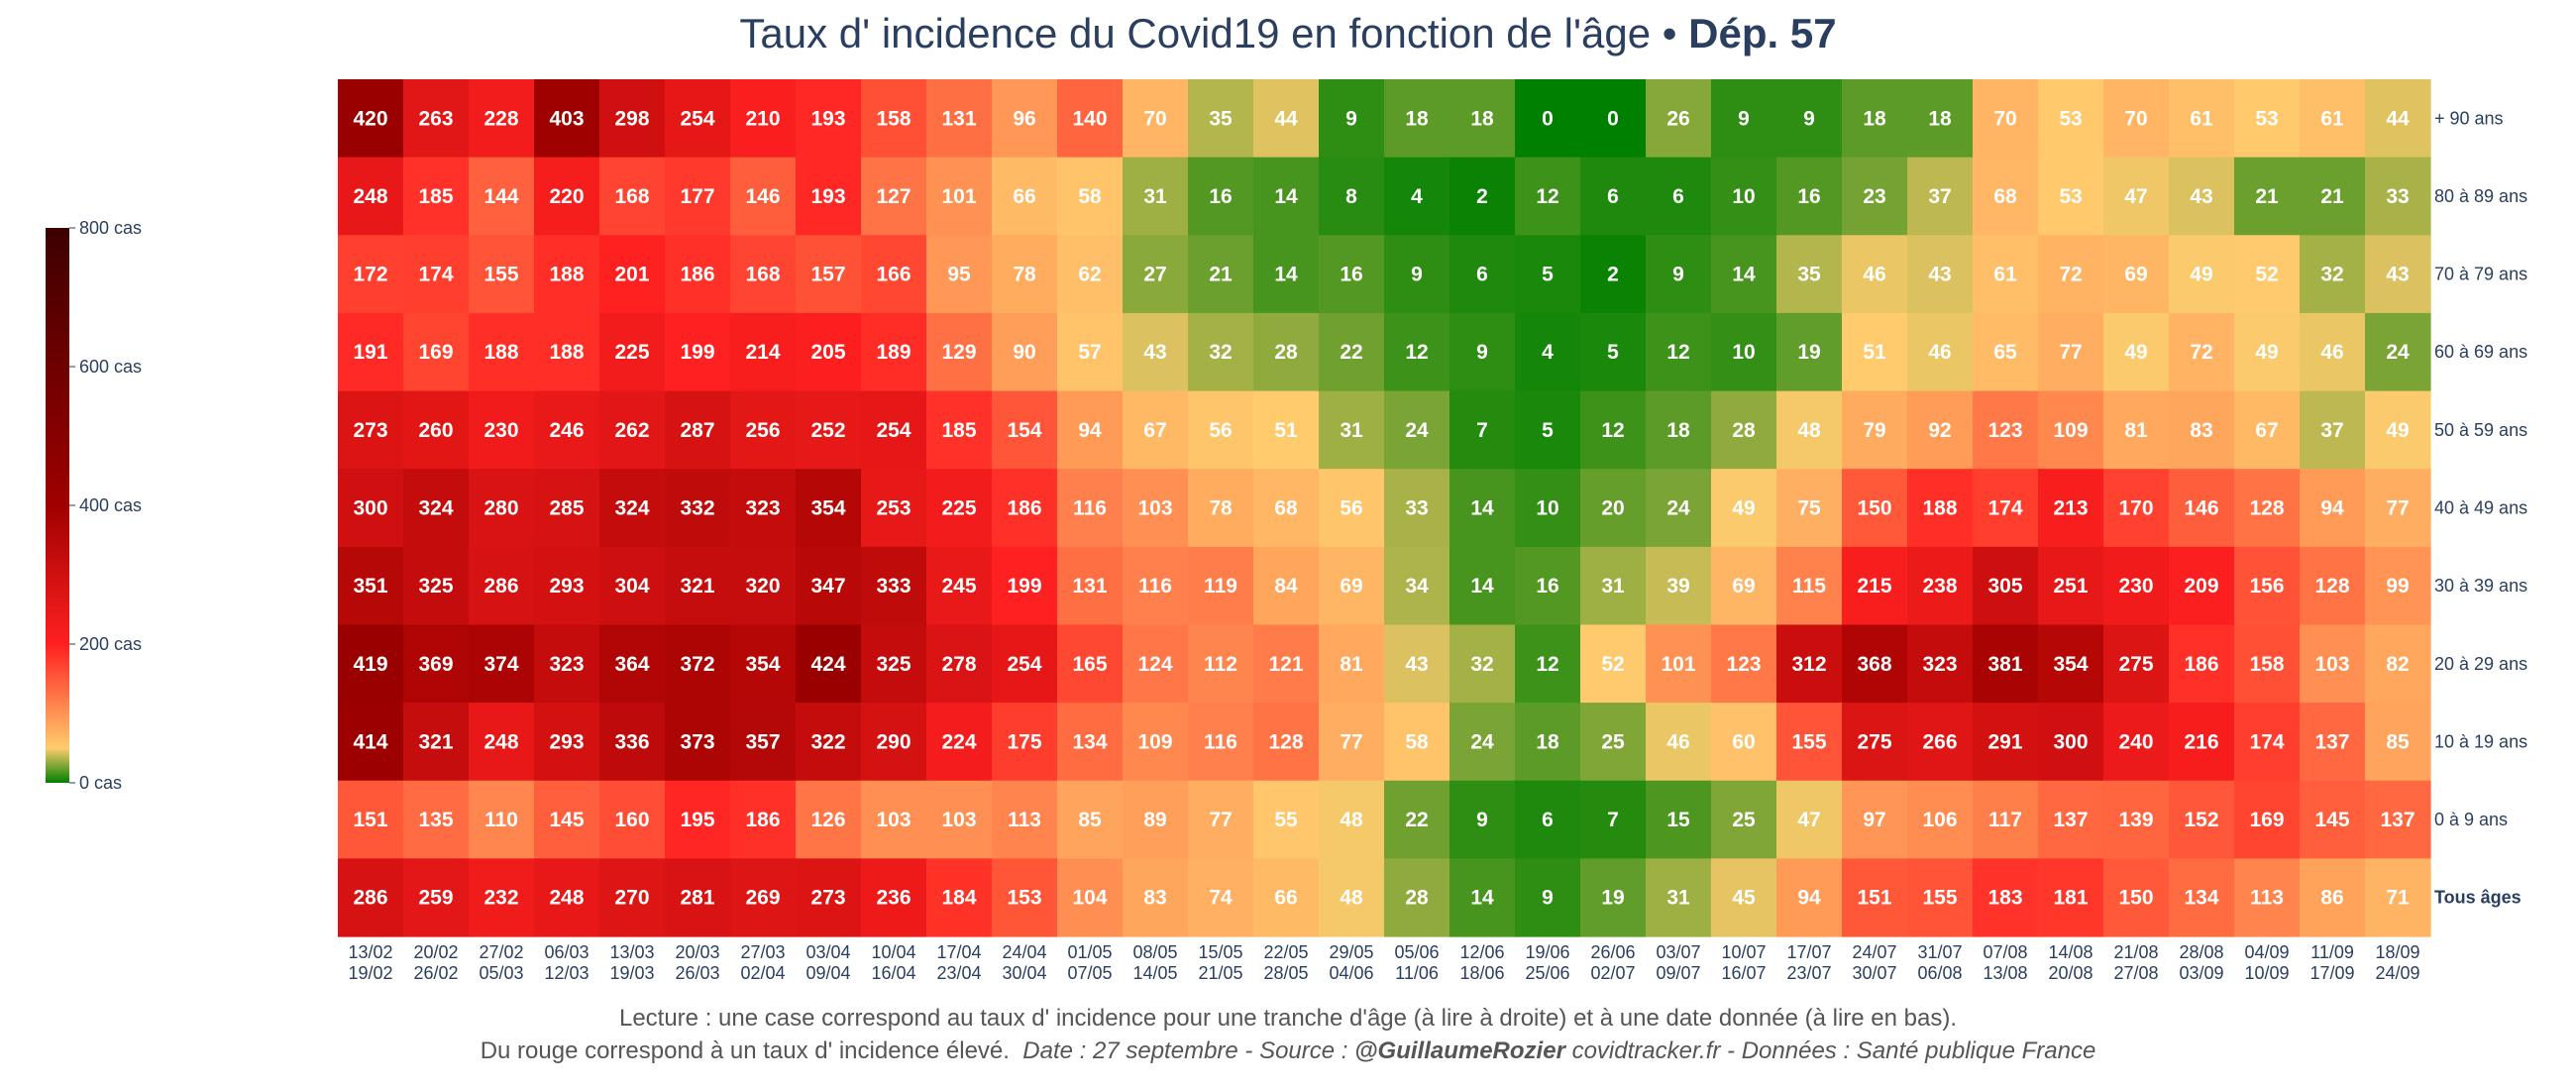  I want to click on heatmap-cell-value: 424, so click(827, 664).